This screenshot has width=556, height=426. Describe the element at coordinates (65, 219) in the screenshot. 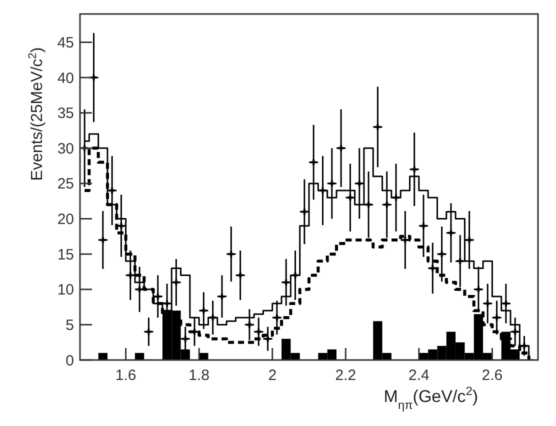

I see `y-tick-label: 20` at that location.